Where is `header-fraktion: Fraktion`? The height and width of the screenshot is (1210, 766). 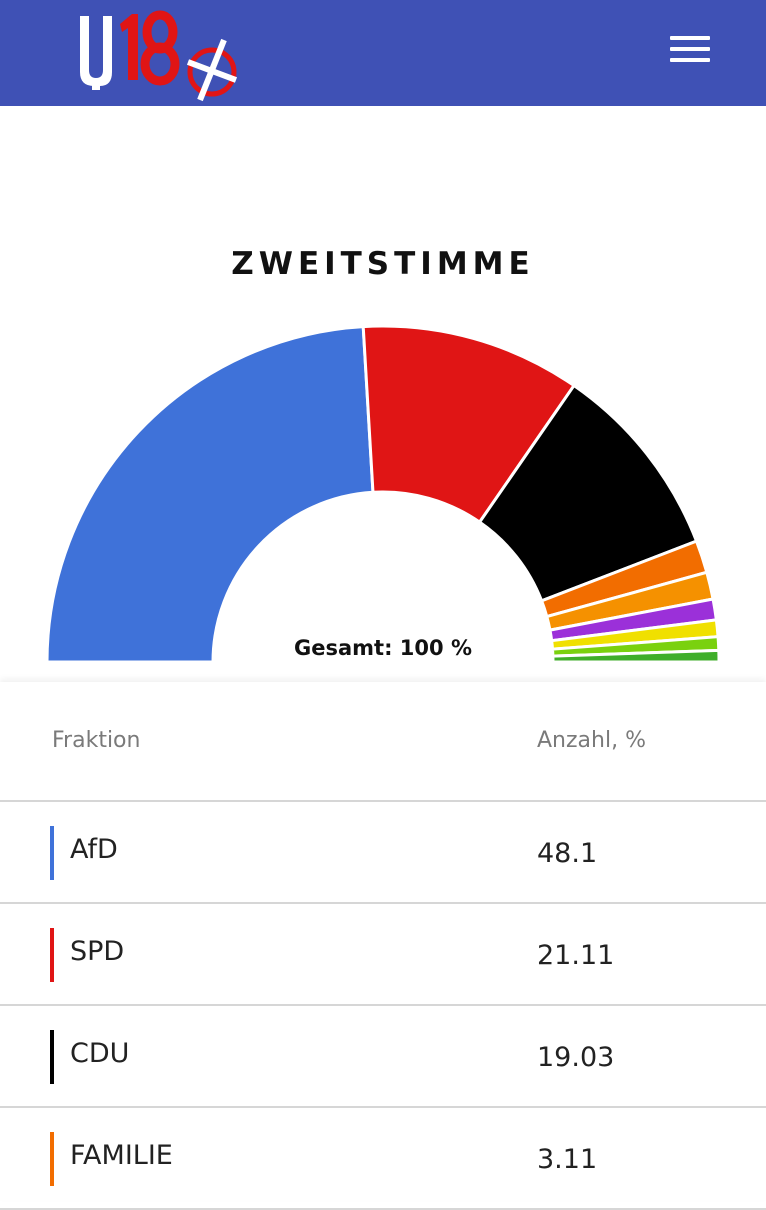 header-fraktion: Fraktion is located at coordinates (96, 740).